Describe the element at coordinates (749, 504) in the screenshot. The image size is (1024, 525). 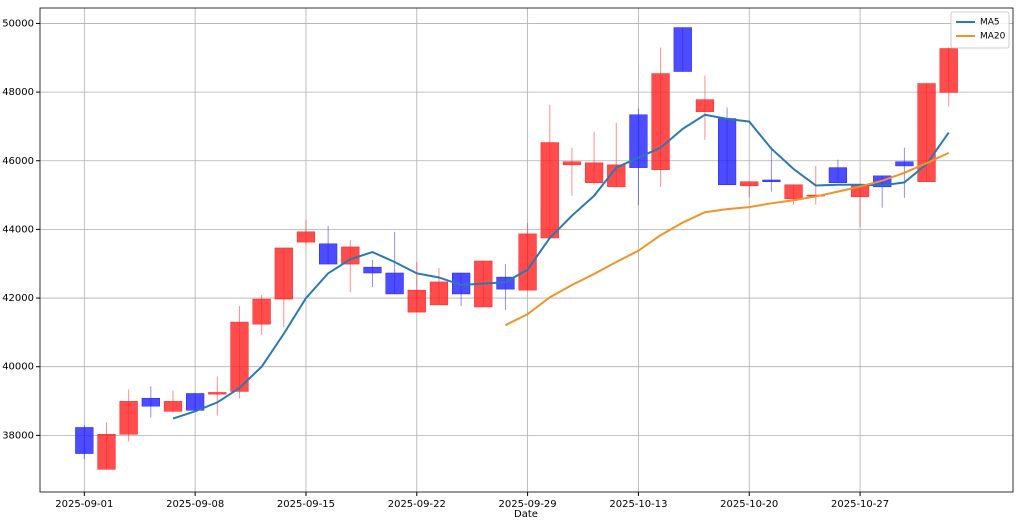
I see `x-tick-label: 2025-10-20` at that location.